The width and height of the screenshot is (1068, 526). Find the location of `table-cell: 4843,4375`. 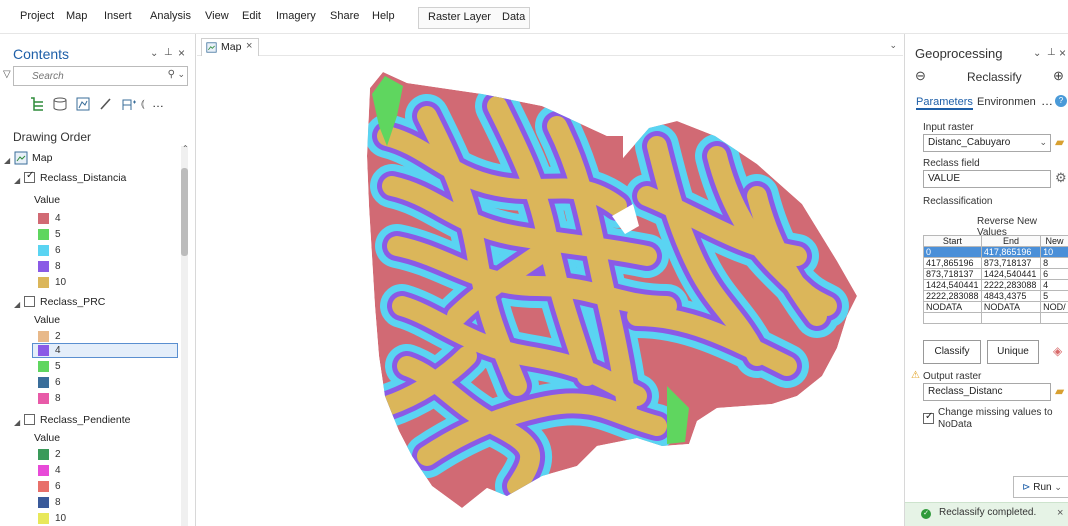

table-cell: 4843,4375 is located at coordinates (1011, 296).